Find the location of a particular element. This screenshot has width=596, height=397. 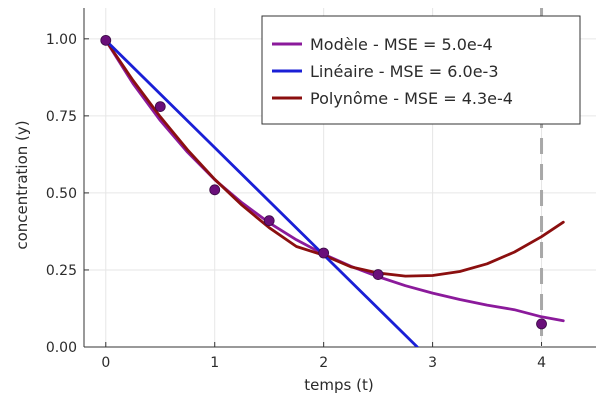

x-tick-label-0: 0 is located at coordinates (105, 363).